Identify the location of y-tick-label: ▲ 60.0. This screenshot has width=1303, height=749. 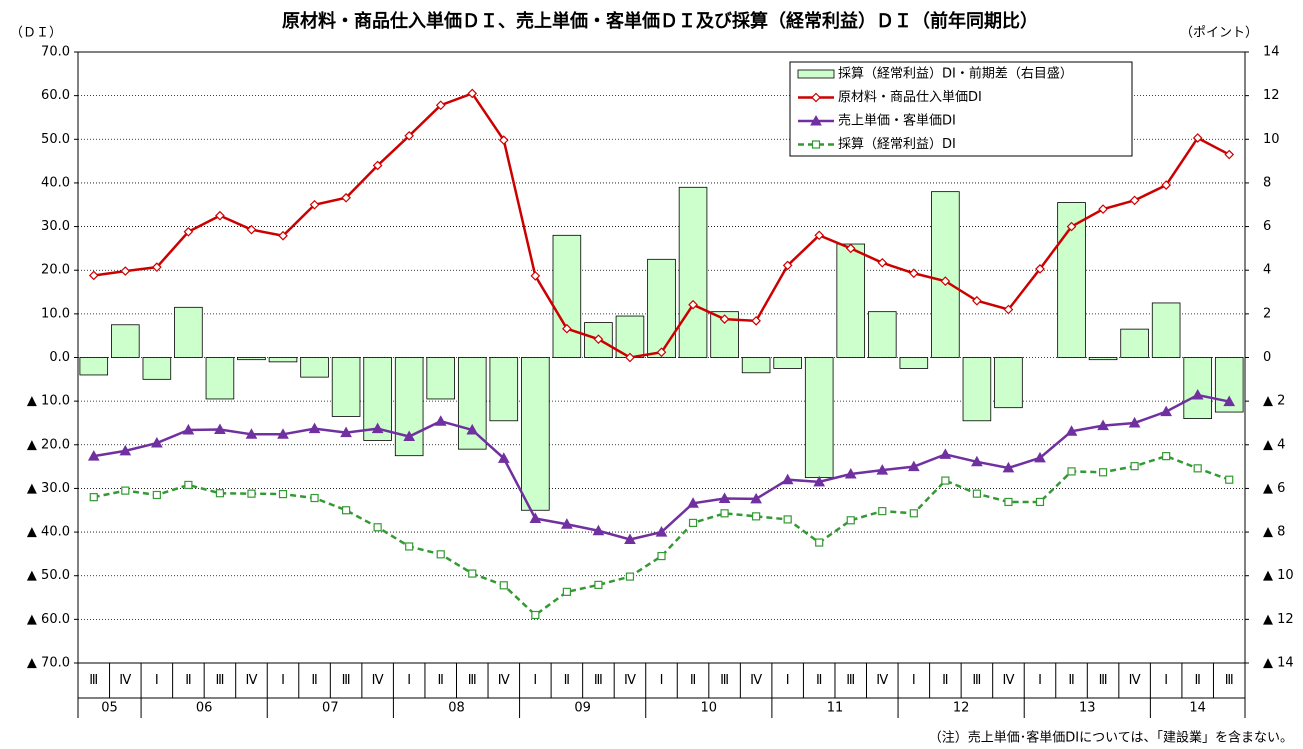
(48, 619).